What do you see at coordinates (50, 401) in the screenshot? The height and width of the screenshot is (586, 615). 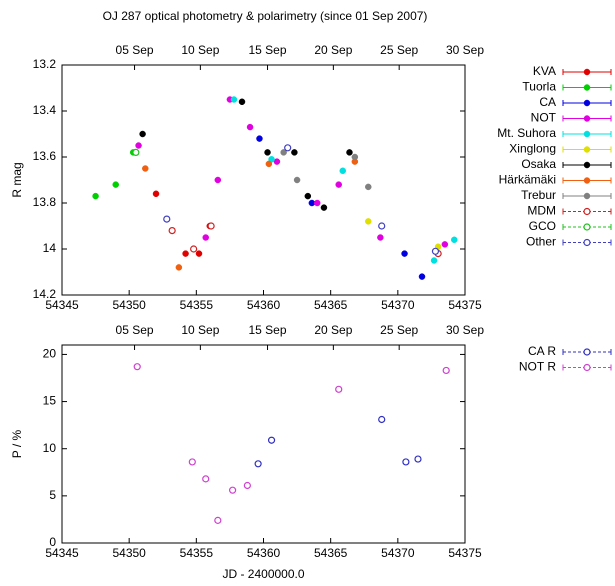 I see `y-tick-label: 15` at bounding box center [50, 401].